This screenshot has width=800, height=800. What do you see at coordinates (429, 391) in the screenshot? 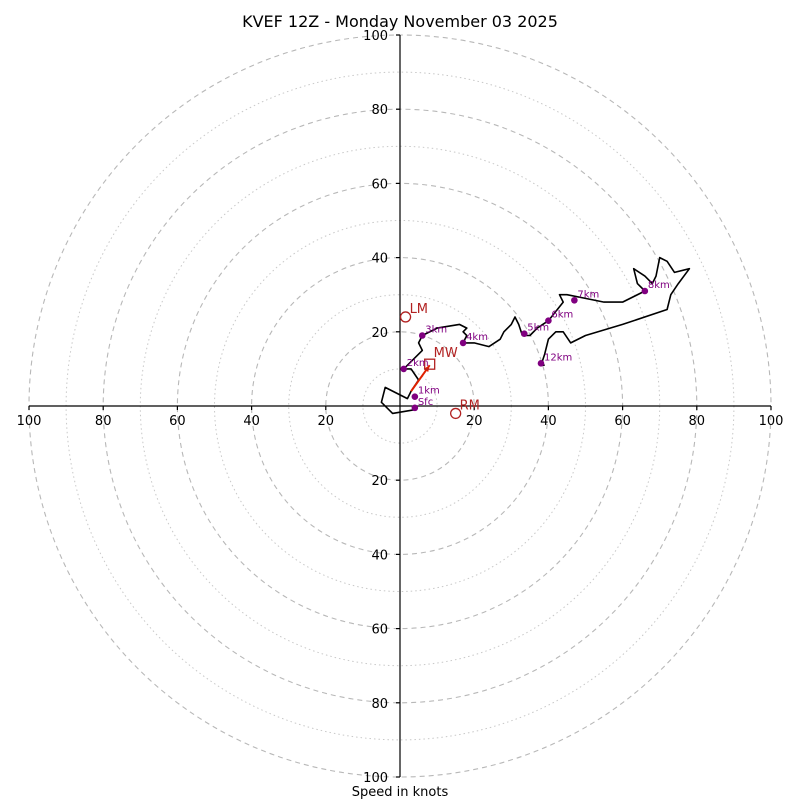
I see `height-1km-label: 1km` at bounding box center [429, 391].